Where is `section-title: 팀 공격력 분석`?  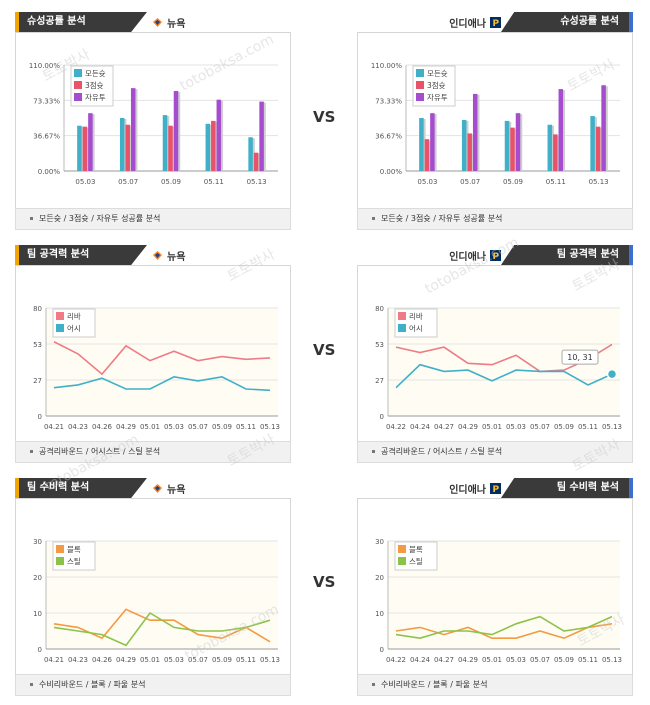 section-title: 팀 공격력 분석 is located at coordinates (567, 255).